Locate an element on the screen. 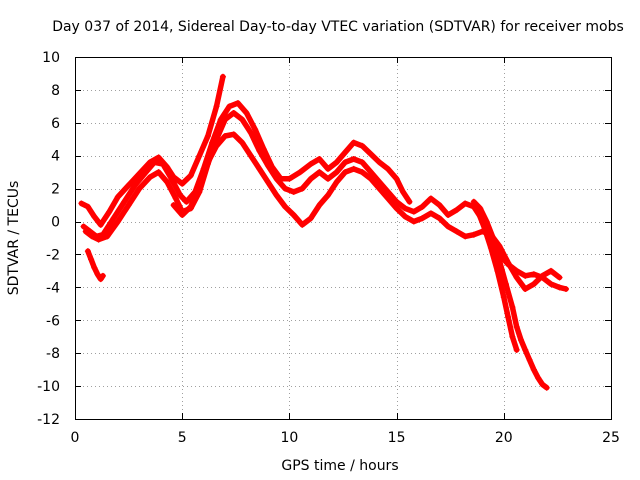 Image resolution: width=640 pixels, height=480 pixels. y-tick-label: -6 is located at coordinates (53, 321).